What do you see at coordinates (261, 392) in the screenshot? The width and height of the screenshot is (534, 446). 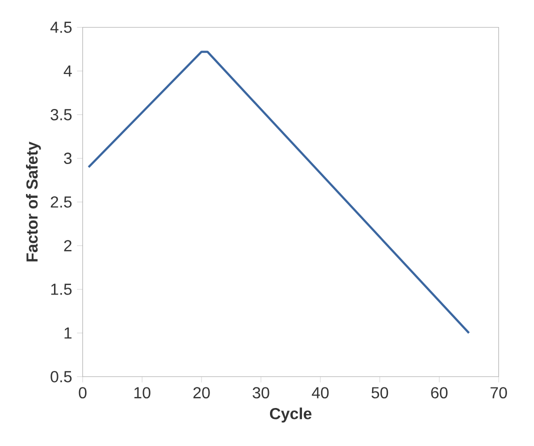 I see `x-tick-label: 30` at bounding box center [261, 392].